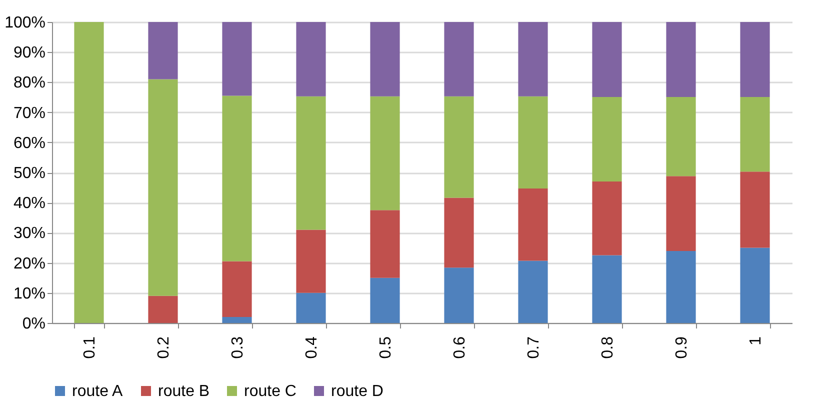 This screenshot has height=407, width=825. I want to click on y-tick-label: 90%, so click(29, 53).